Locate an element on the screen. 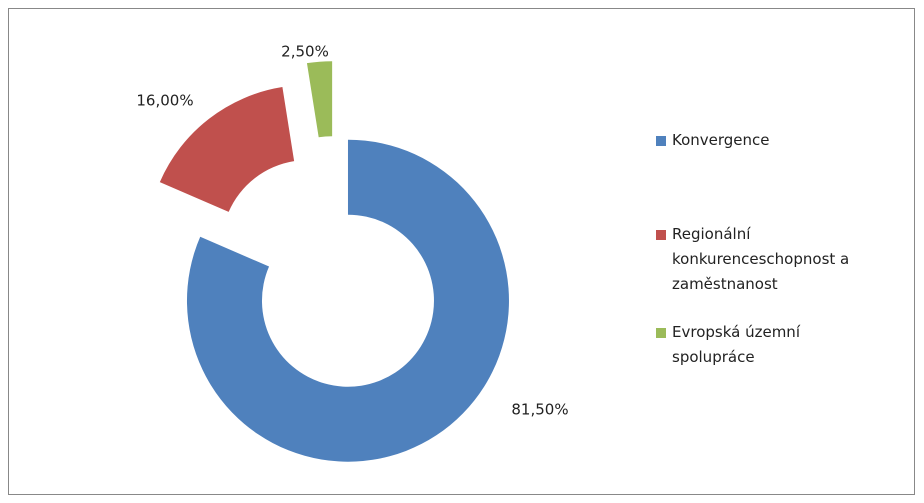  legend-label: Konvergence is located at coordinates (721, 140).